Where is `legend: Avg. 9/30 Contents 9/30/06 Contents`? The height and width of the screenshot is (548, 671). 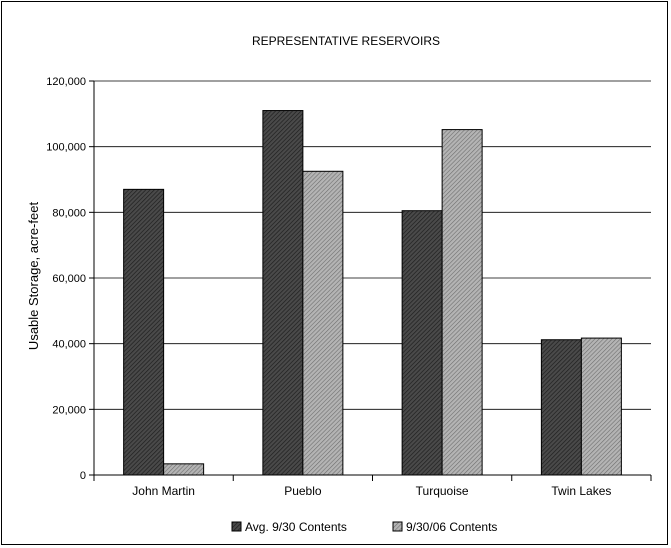
legend: Avg. 9/30 Contents 9/30/06 Contents is located at coordinates (364, 527).